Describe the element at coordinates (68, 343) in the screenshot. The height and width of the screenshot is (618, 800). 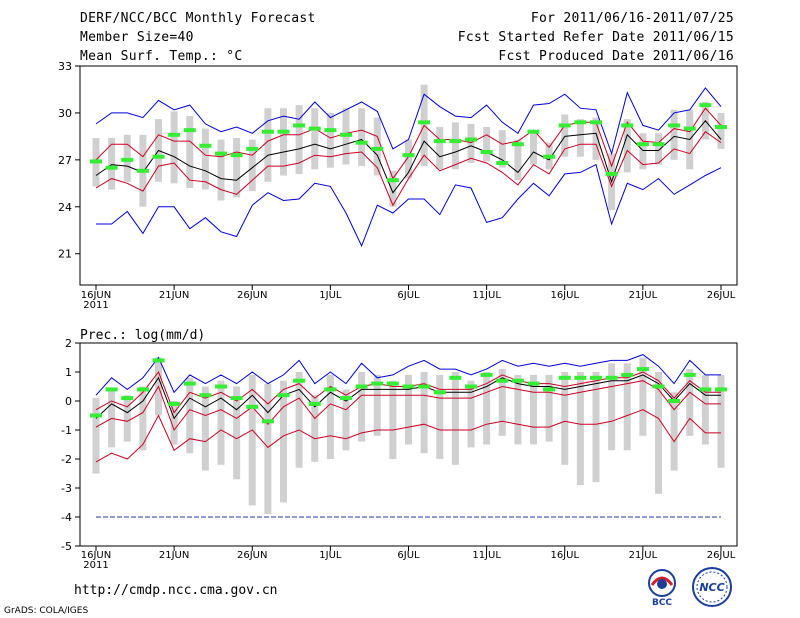
I see `y-tick-label: 2` at that location.